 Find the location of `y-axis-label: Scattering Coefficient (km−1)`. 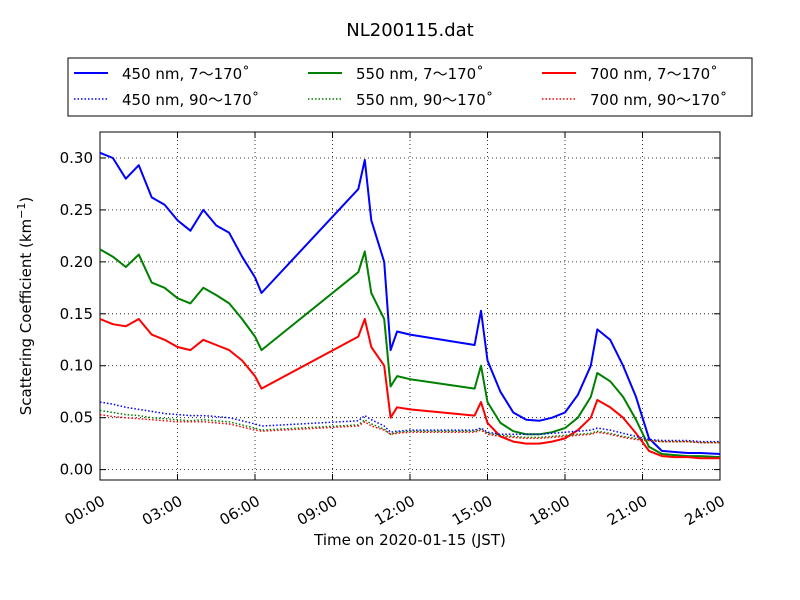

y-axis-label: Scattering Coefficient (km−1) is located at coordinates (25, 306).